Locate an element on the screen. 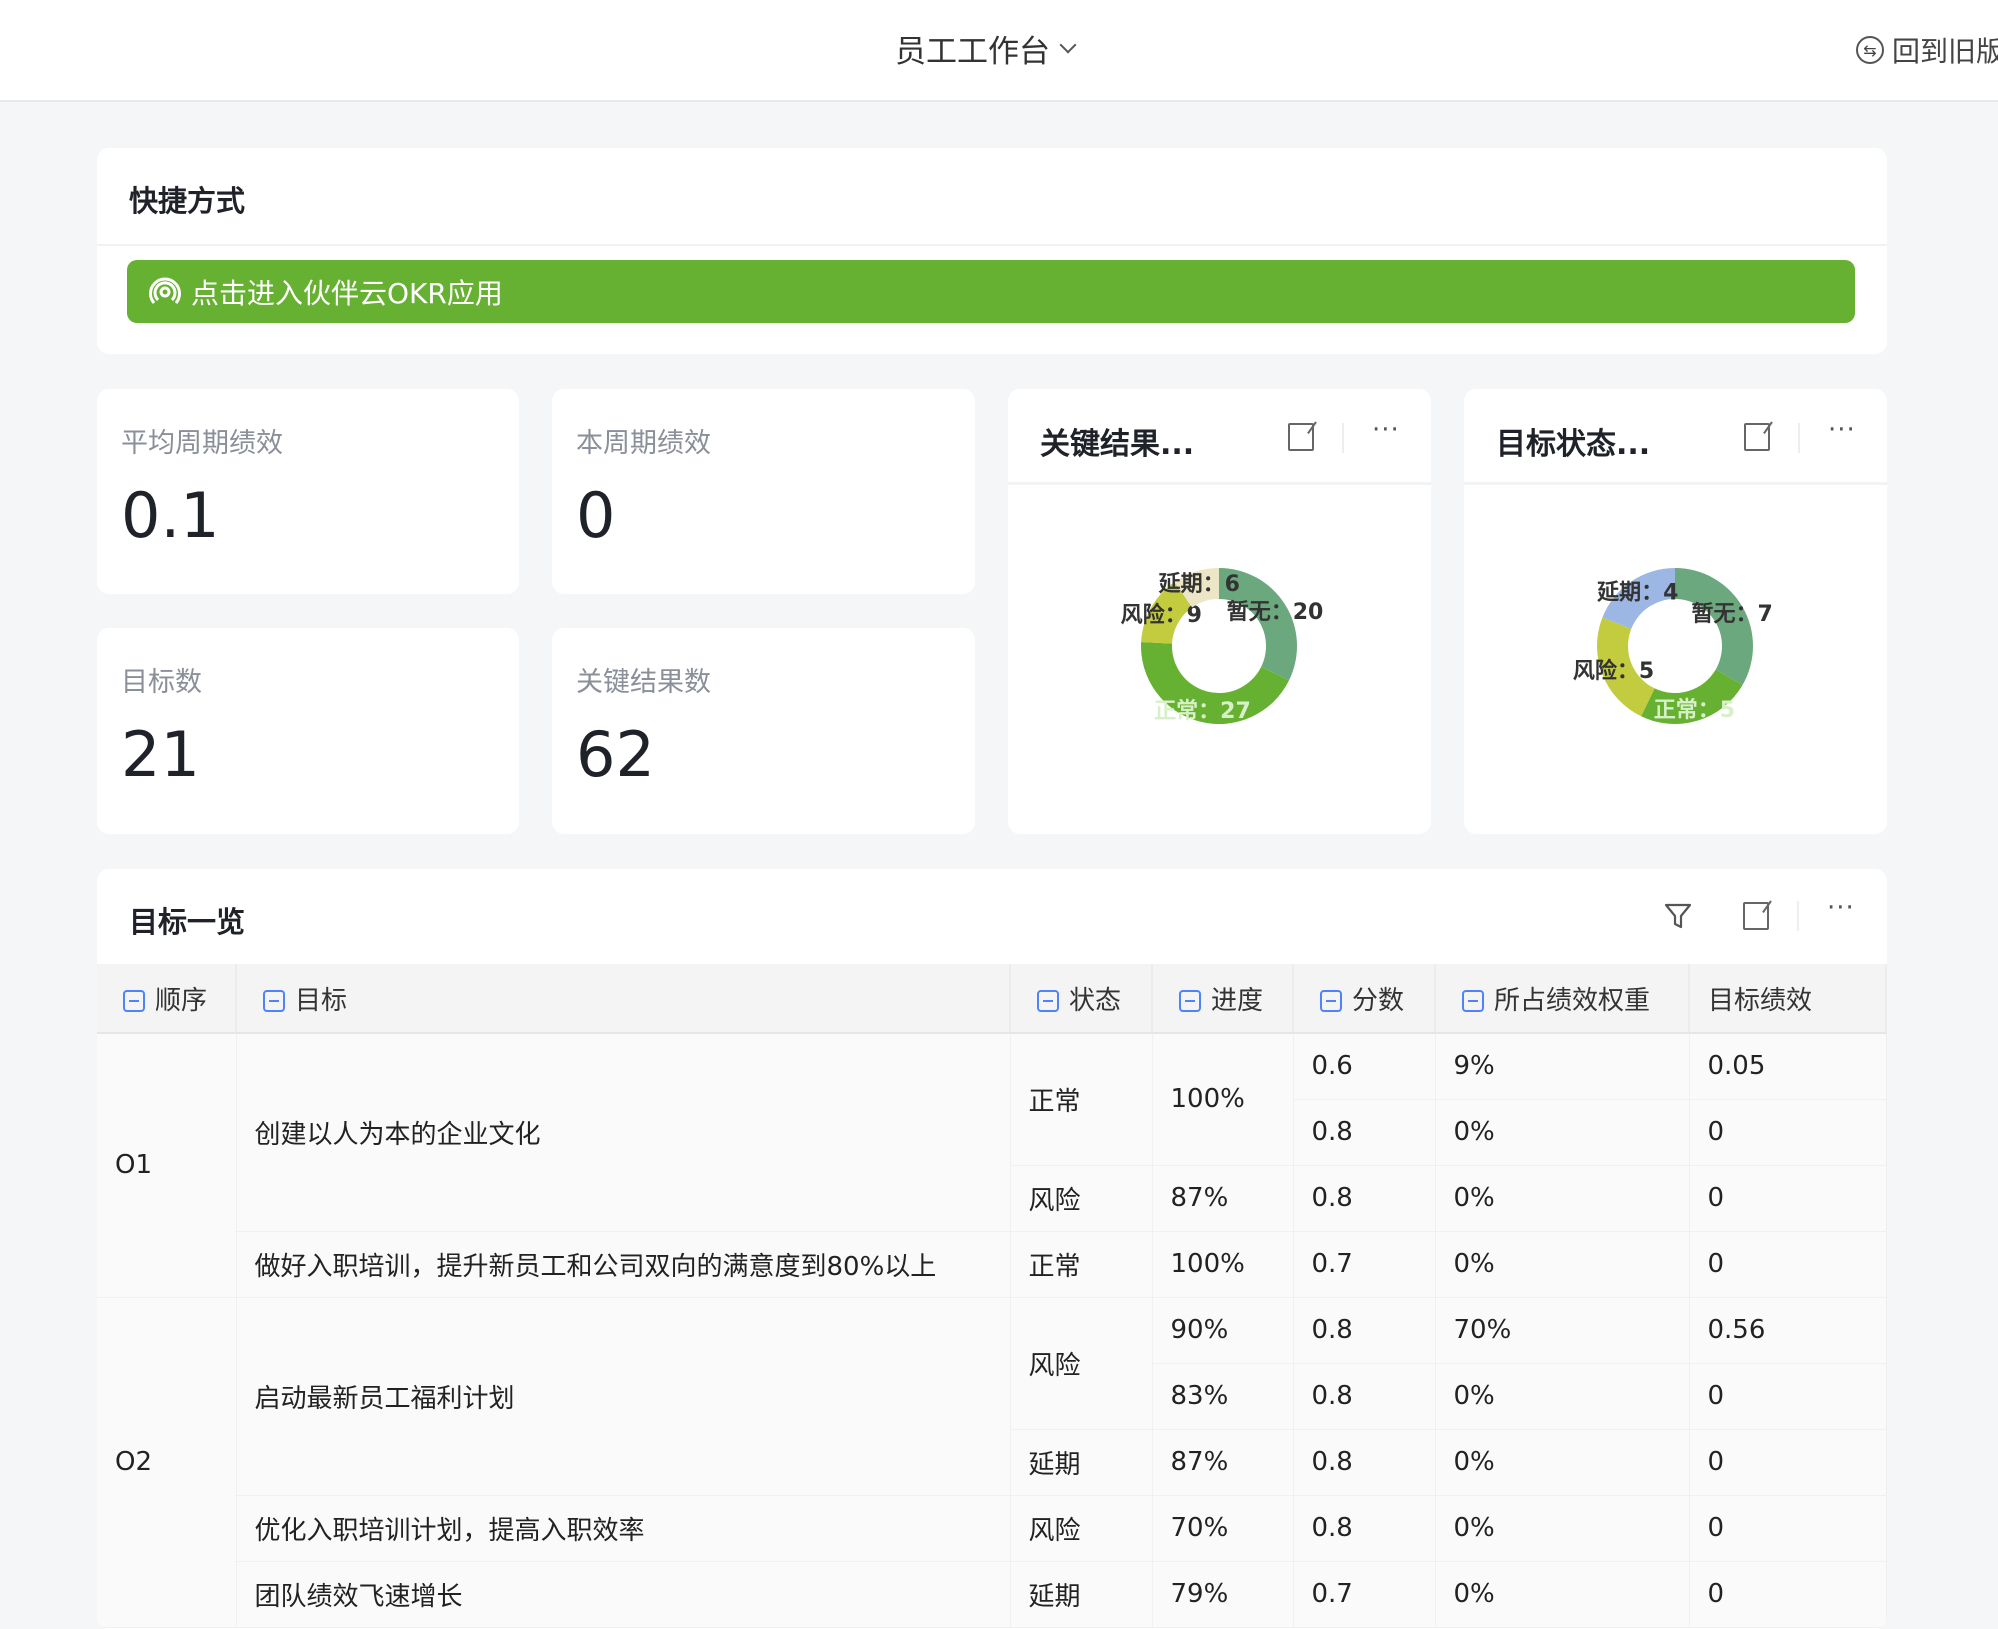 The image size is (1998, 1629). table-row: 0.8 0% 0 is located at coordinates (992, 1132).